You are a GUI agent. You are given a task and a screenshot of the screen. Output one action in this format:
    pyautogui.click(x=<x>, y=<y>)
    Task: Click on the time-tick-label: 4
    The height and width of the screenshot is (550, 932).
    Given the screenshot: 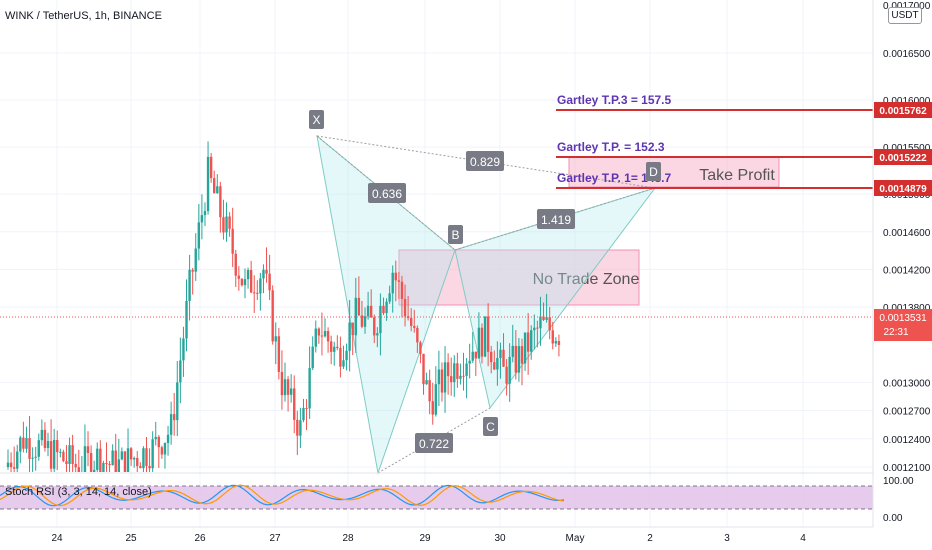 What is the action you would take?
    pyautogui.click(x=803, y=538)
    